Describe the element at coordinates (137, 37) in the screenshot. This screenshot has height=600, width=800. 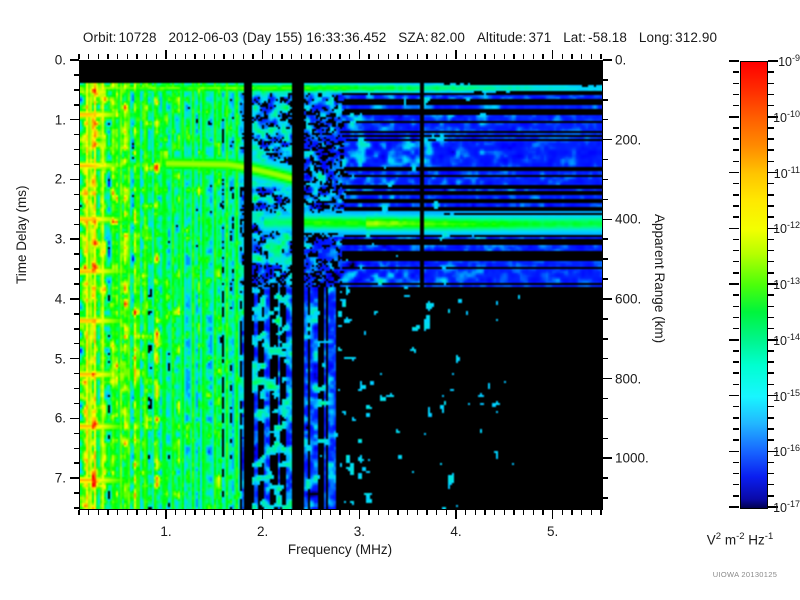
I see `orbit-value: 10728` at that location.